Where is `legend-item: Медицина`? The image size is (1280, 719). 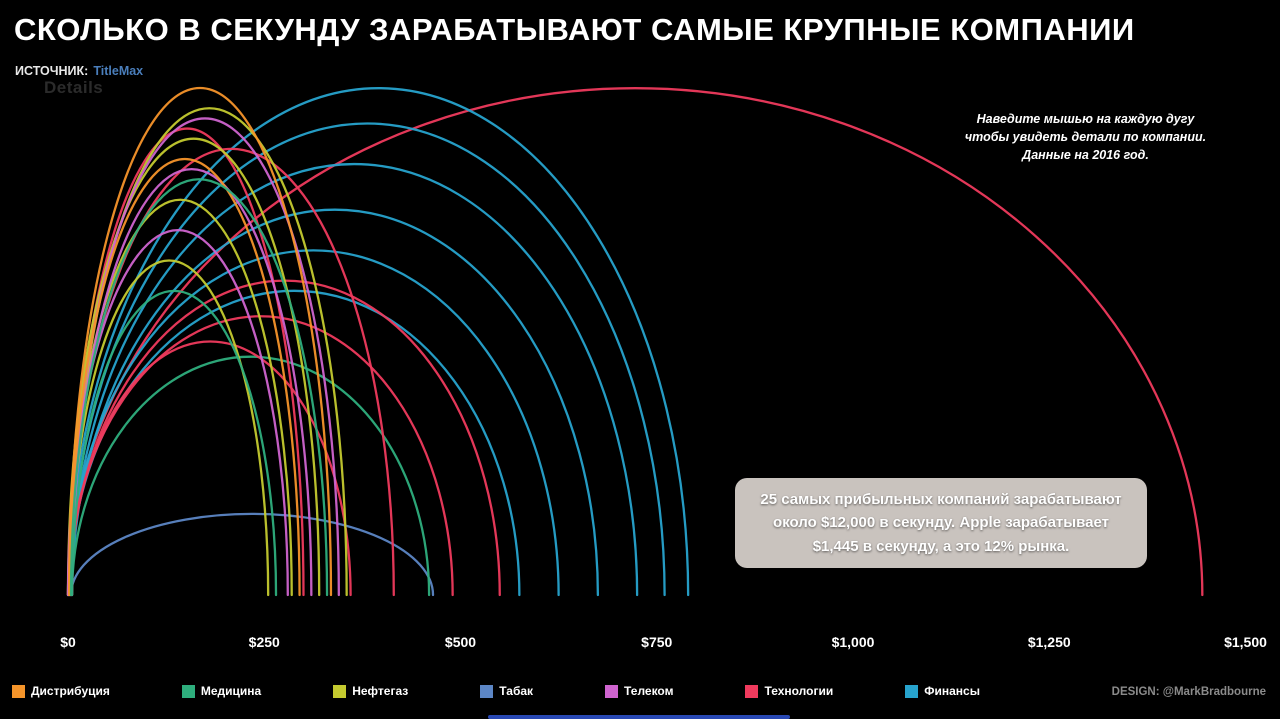
legend-item: Медицина is located at coordinates (221, 691).